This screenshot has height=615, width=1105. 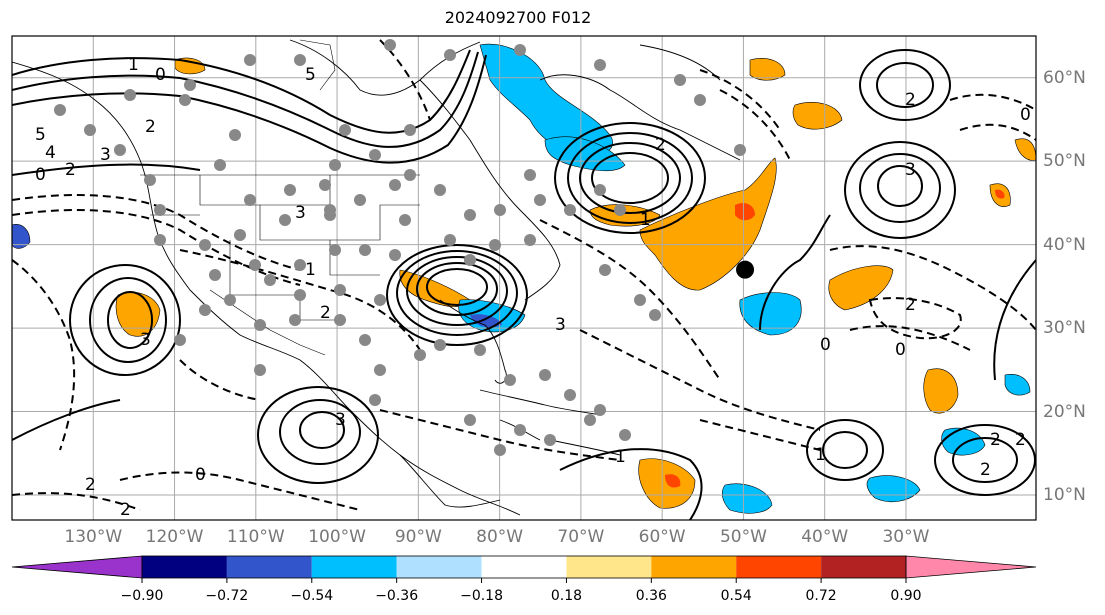 I want to click on contour-label: 5, so click(x=310, y=75).